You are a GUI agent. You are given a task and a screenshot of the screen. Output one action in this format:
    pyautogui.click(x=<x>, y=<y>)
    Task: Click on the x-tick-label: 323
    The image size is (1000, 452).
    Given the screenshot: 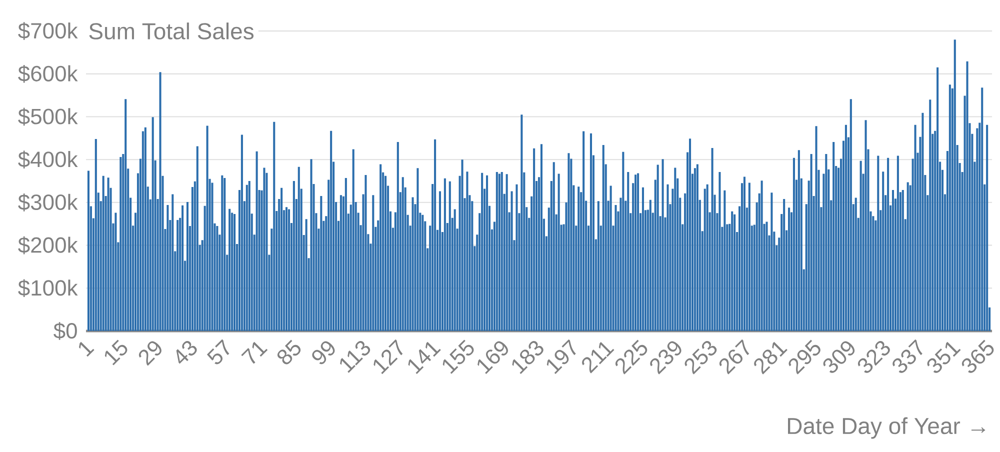 What is the action you would take?
    pyautogui.click(x=874, y=356)
    